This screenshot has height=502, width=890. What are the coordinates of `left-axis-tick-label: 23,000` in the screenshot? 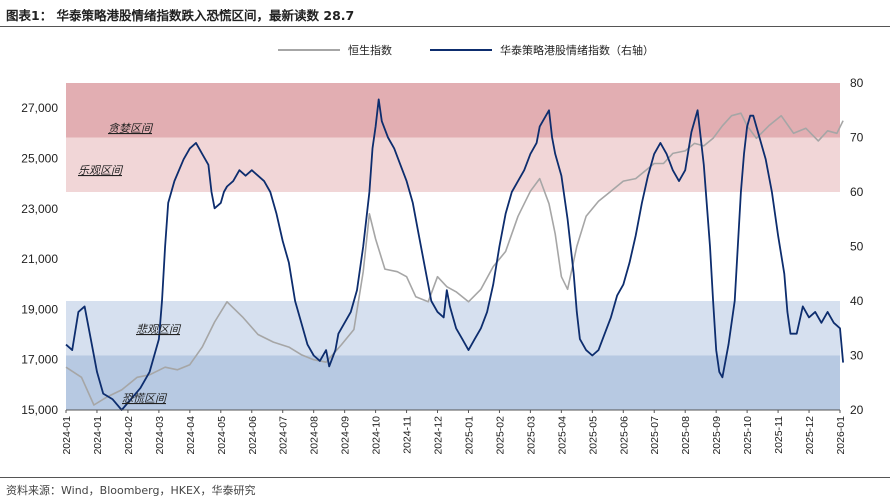 It's located at (39, 209).